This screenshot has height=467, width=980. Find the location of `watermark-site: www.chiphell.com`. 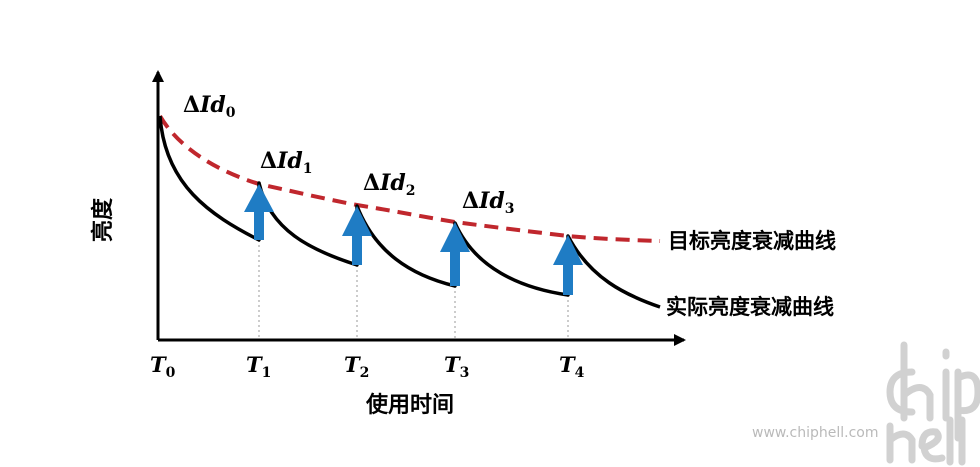

watermark-site: www.chiphell.com is located at coordinates (815, 433).